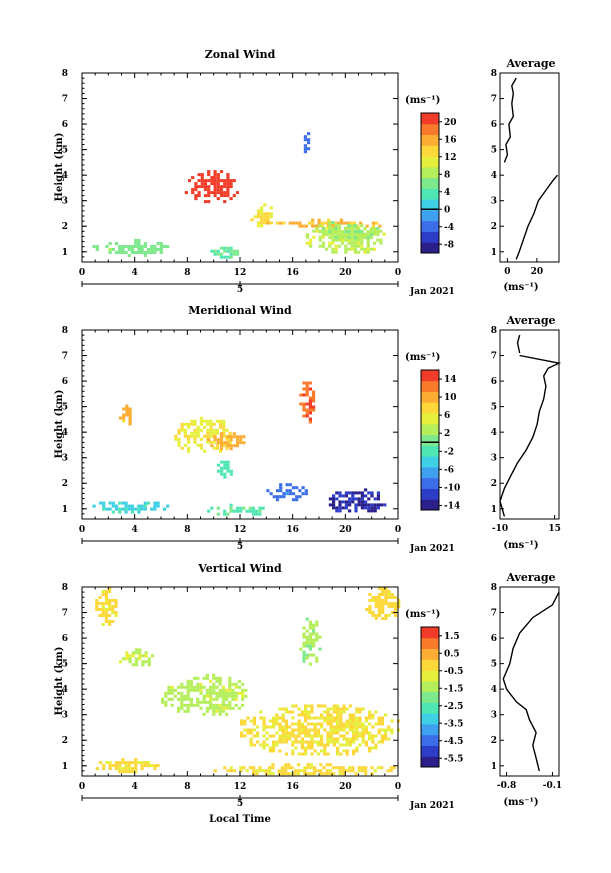 The image size is (611, 873). Describe the element at coordinates (187, 273) in the screenshot. I see `xtick-label: 8` at that location.